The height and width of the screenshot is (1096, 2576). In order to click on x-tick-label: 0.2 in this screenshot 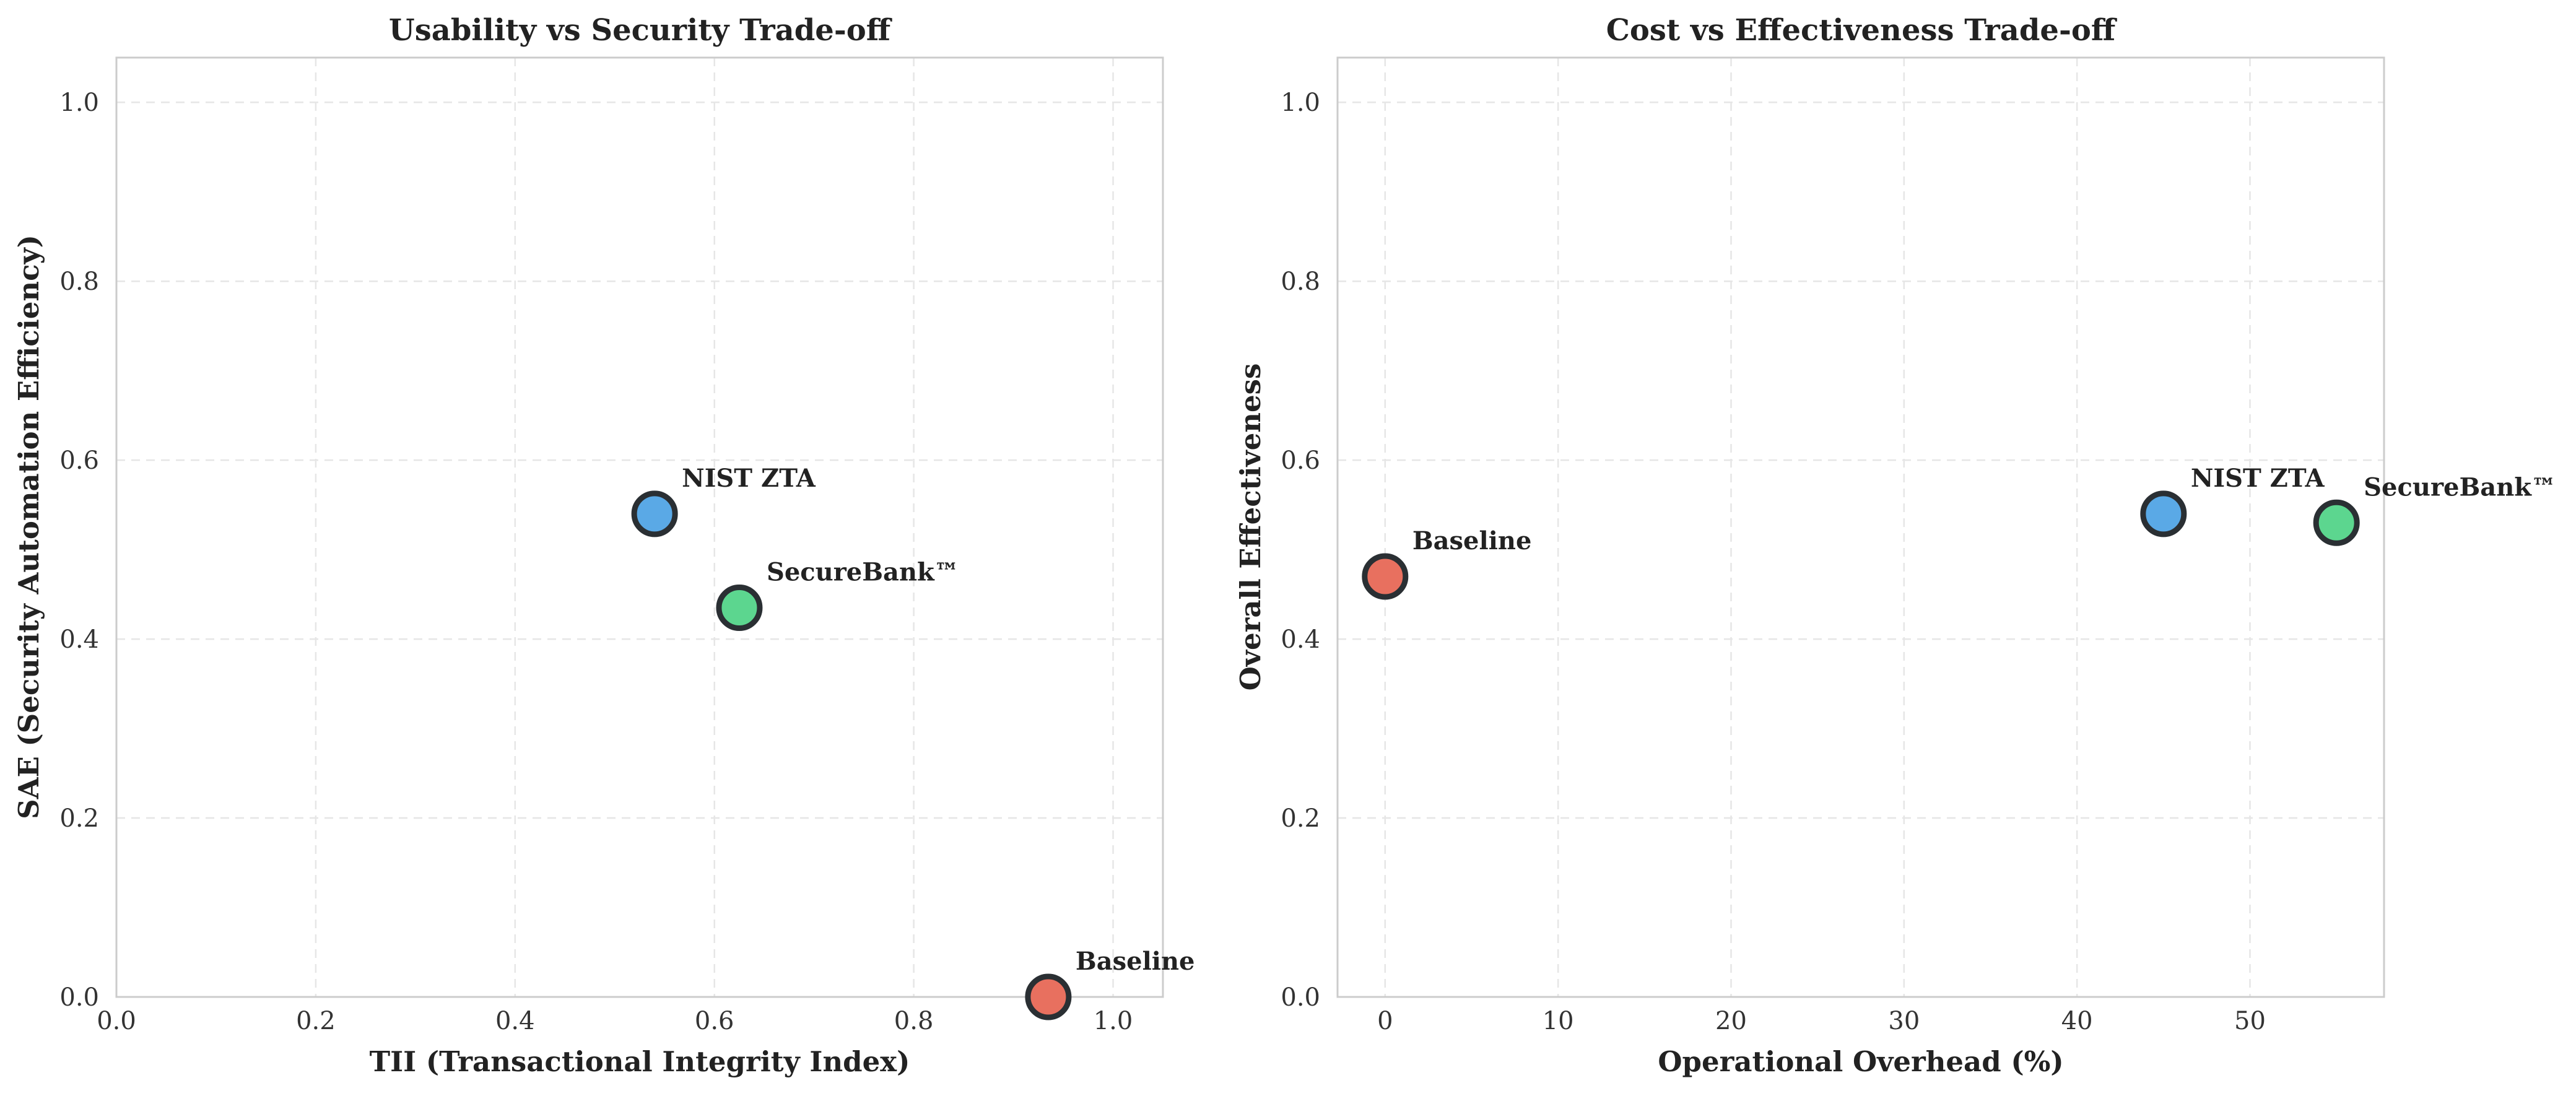, I will do `click(316, 1021)`.